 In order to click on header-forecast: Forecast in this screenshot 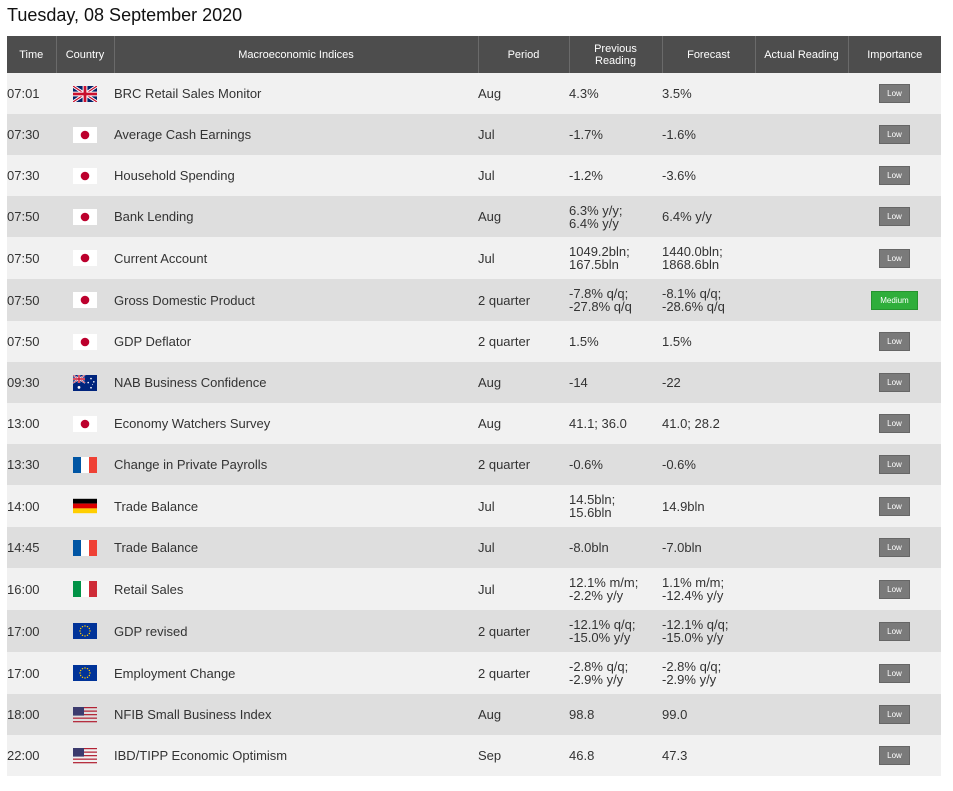, I will do `click(709, 54)`.